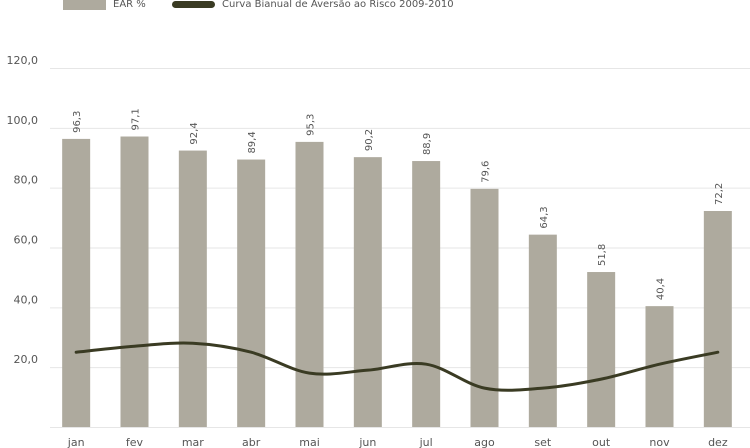  I want to click on bar-data-label: 51,8, so click(602, 255).